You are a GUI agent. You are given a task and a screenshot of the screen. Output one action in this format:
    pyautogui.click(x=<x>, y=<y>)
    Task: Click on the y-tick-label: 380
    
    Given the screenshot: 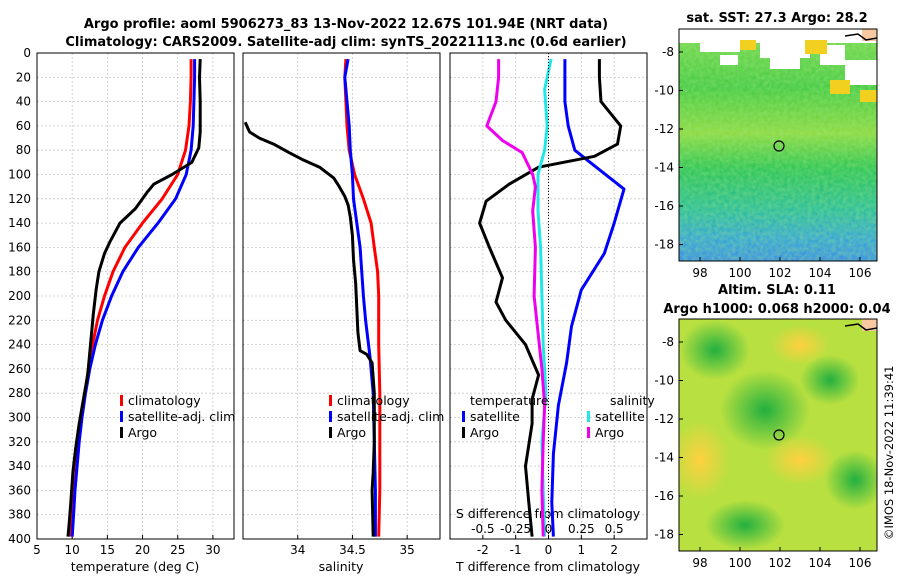 What is the action you would take?
    pyautogui.click(x=19, y=515)
    